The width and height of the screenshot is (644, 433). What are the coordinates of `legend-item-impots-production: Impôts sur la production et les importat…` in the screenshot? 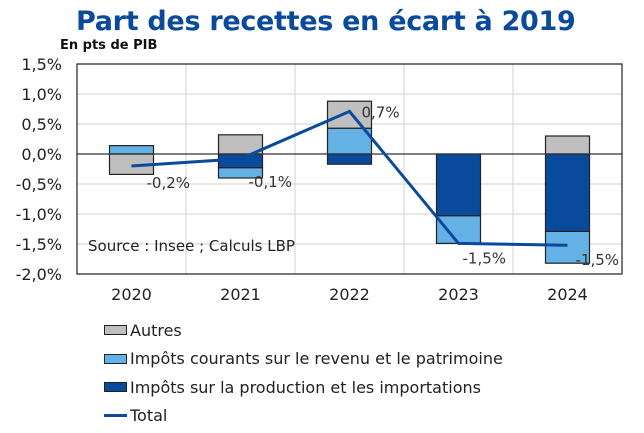 It's located at (303, 387).